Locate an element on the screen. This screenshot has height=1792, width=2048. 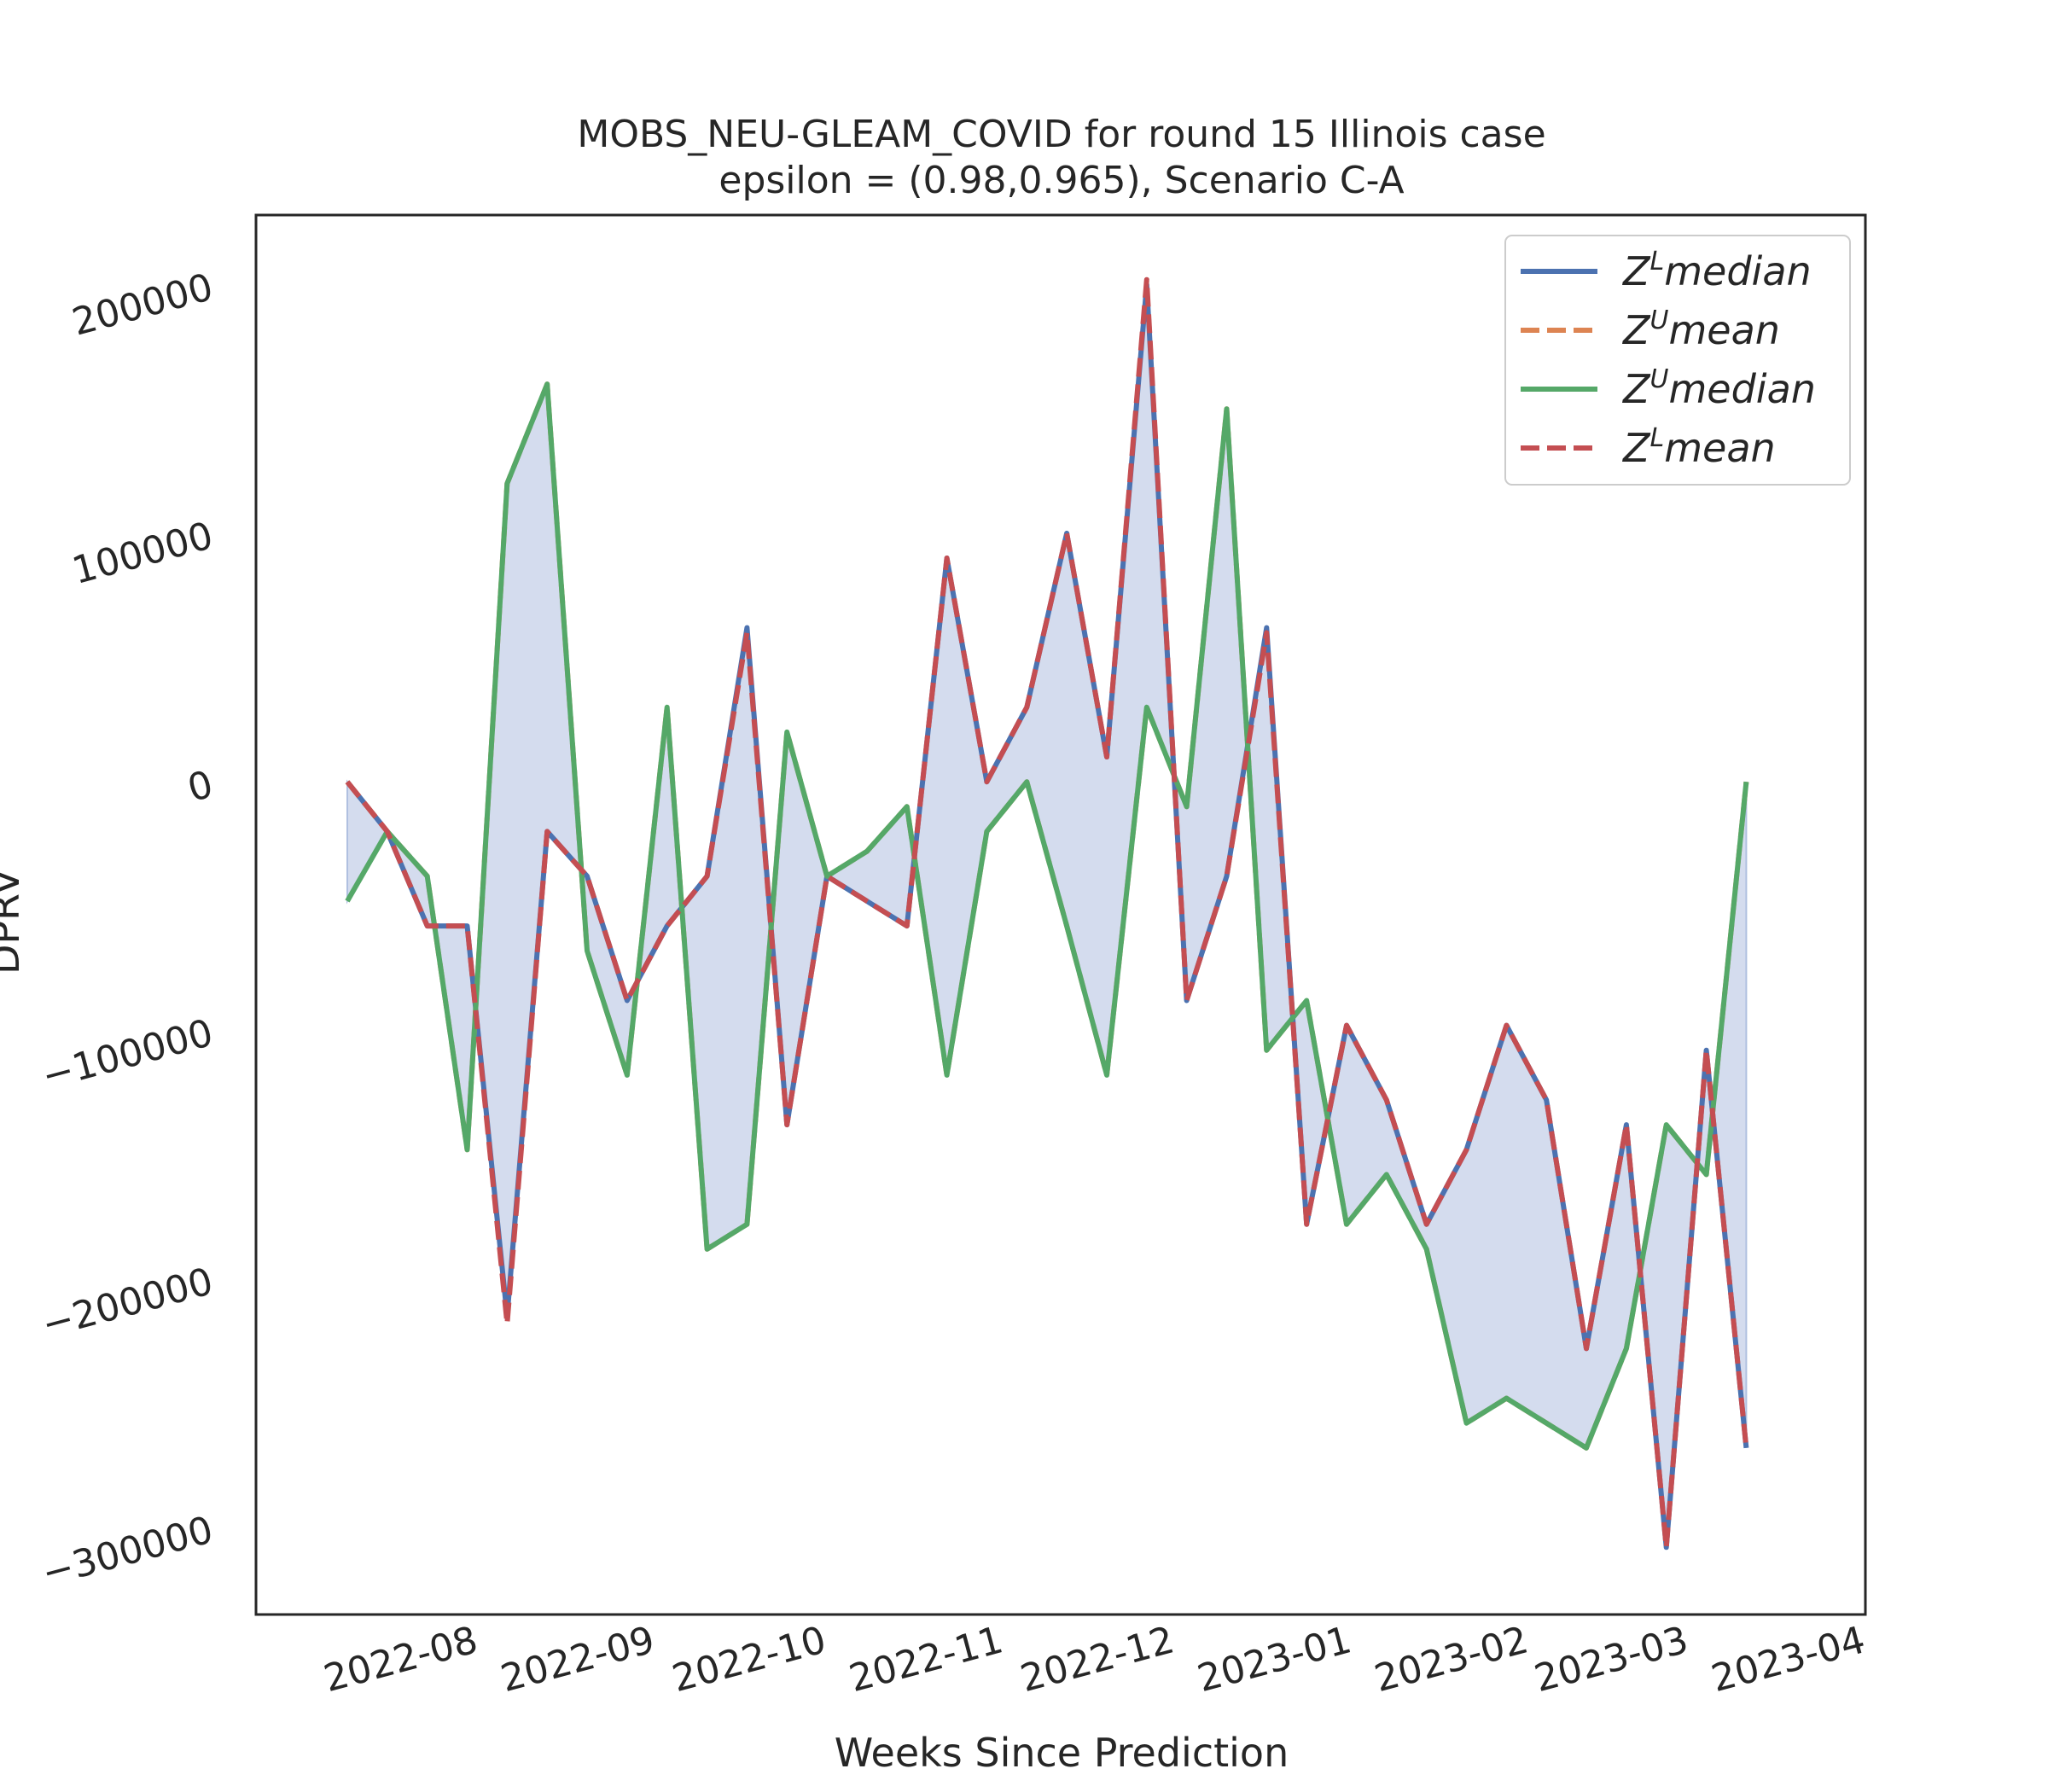
y-tick-label: −200000 is located at coordinates (128, 1303).